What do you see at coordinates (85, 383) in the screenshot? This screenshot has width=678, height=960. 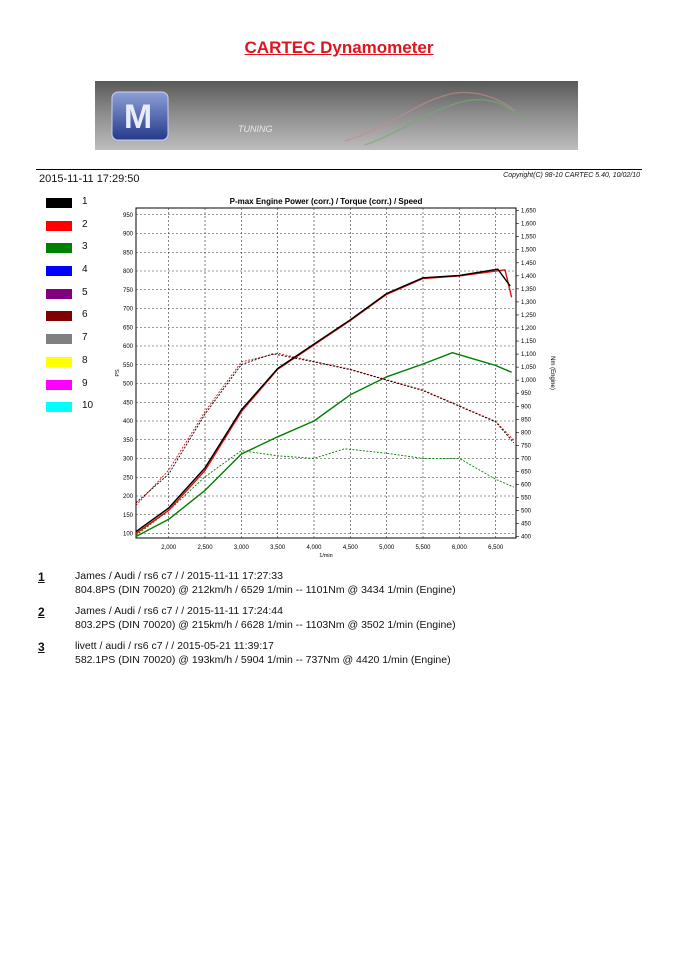 I see `legend-label: 9` at bounding box center [85, 383].